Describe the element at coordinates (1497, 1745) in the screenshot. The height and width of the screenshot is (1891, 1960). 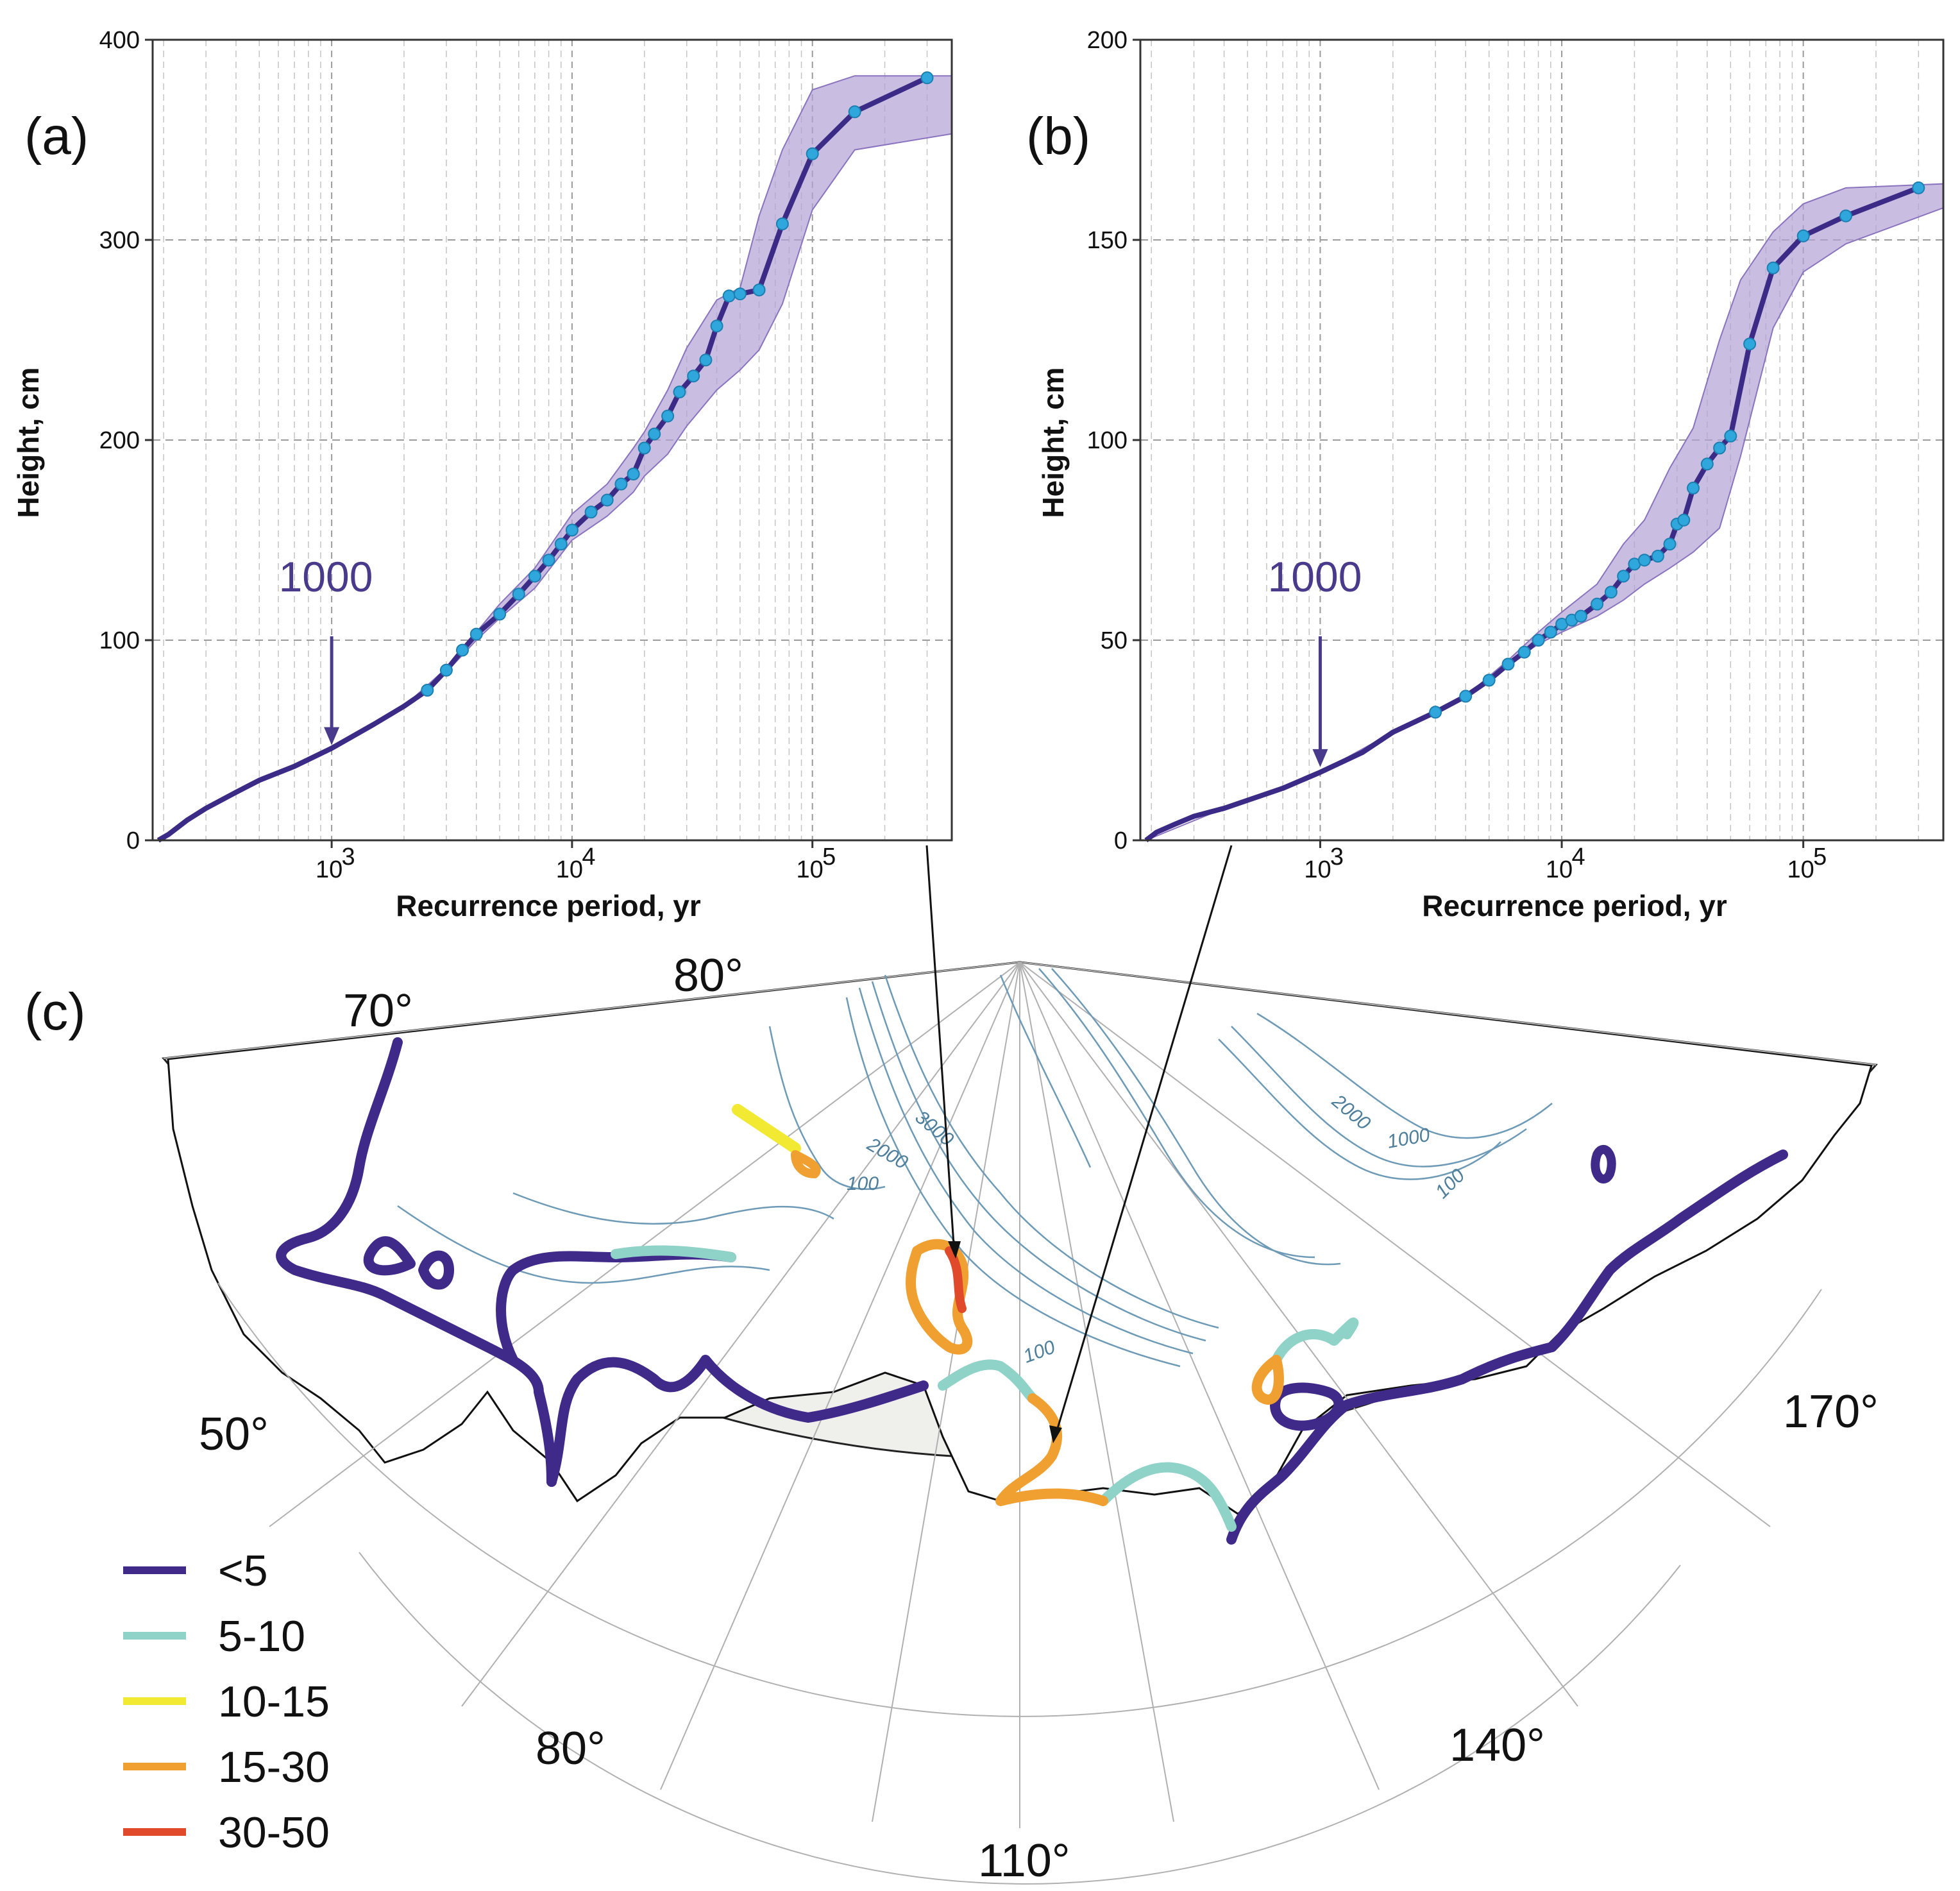
I see `longitude-label: 140°` at that location.